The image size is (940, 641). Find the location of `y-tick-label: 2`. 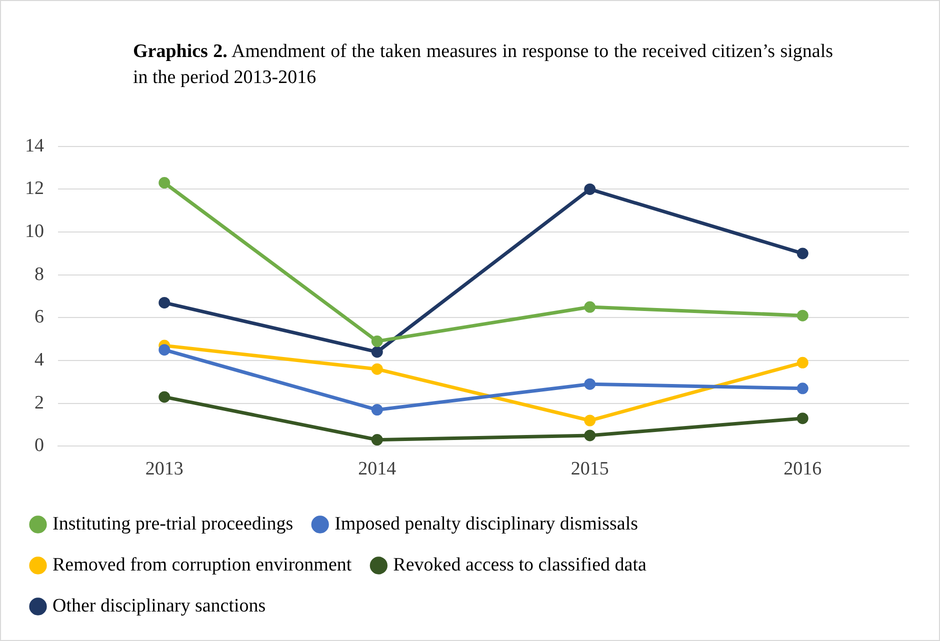

y-tick-label: 2 is located at coordinates (39, 403).